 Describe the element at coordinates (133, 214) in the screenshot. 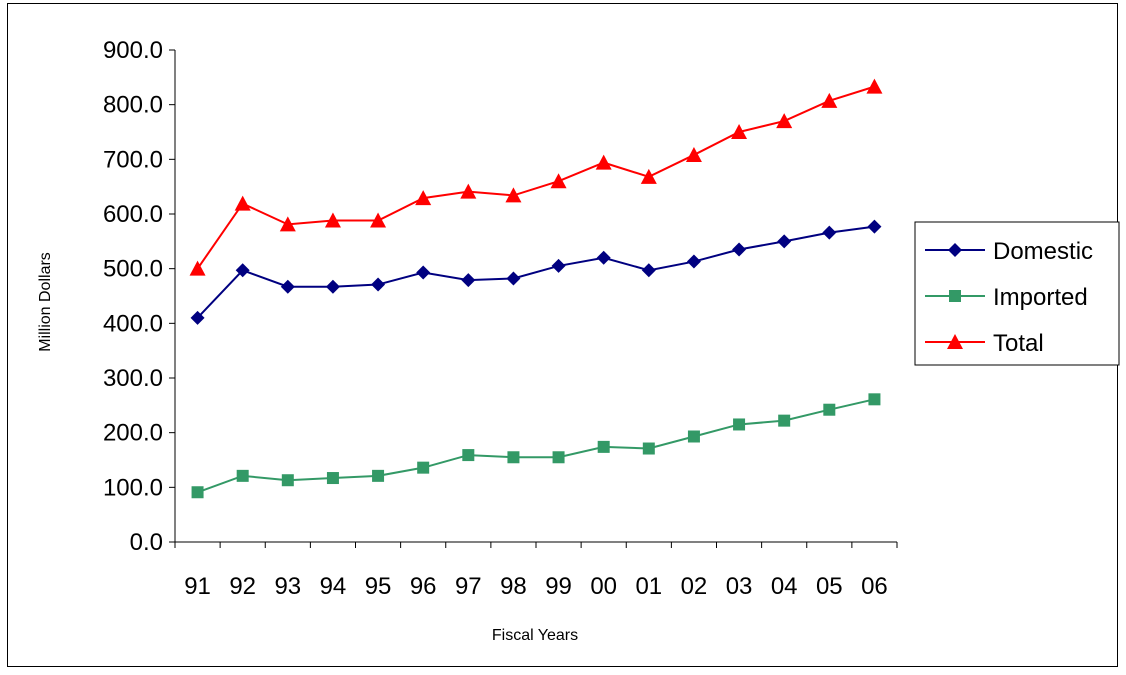

I see `y-tick-label: 600.0` at that location.